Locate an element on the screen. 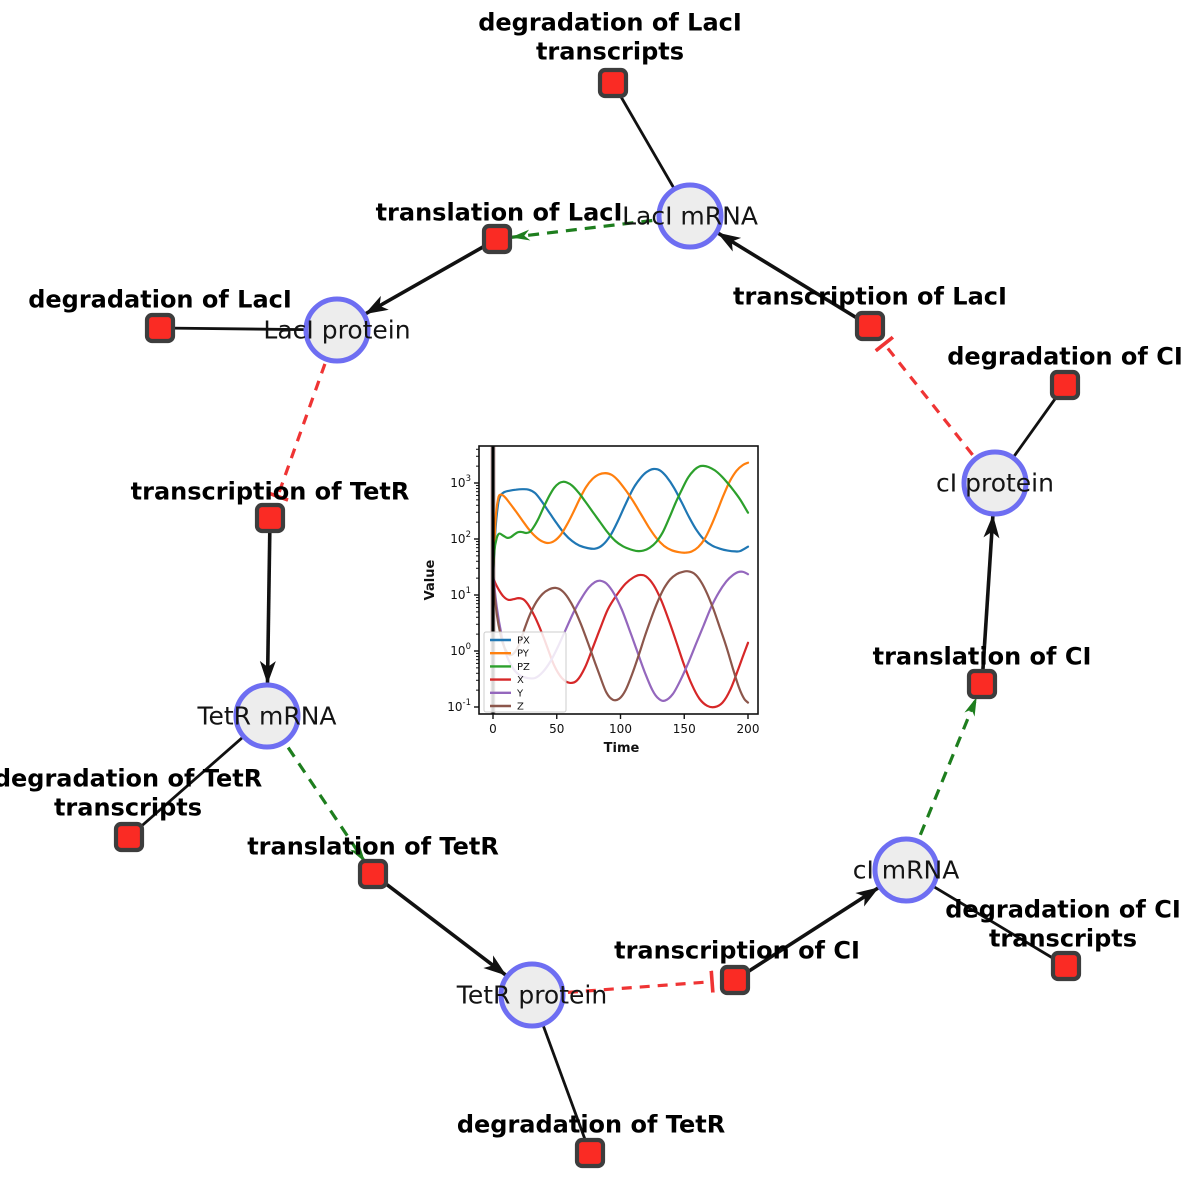  edge-production-transcription-ci-to-ci-mrna is located at coordinates (807, 934).